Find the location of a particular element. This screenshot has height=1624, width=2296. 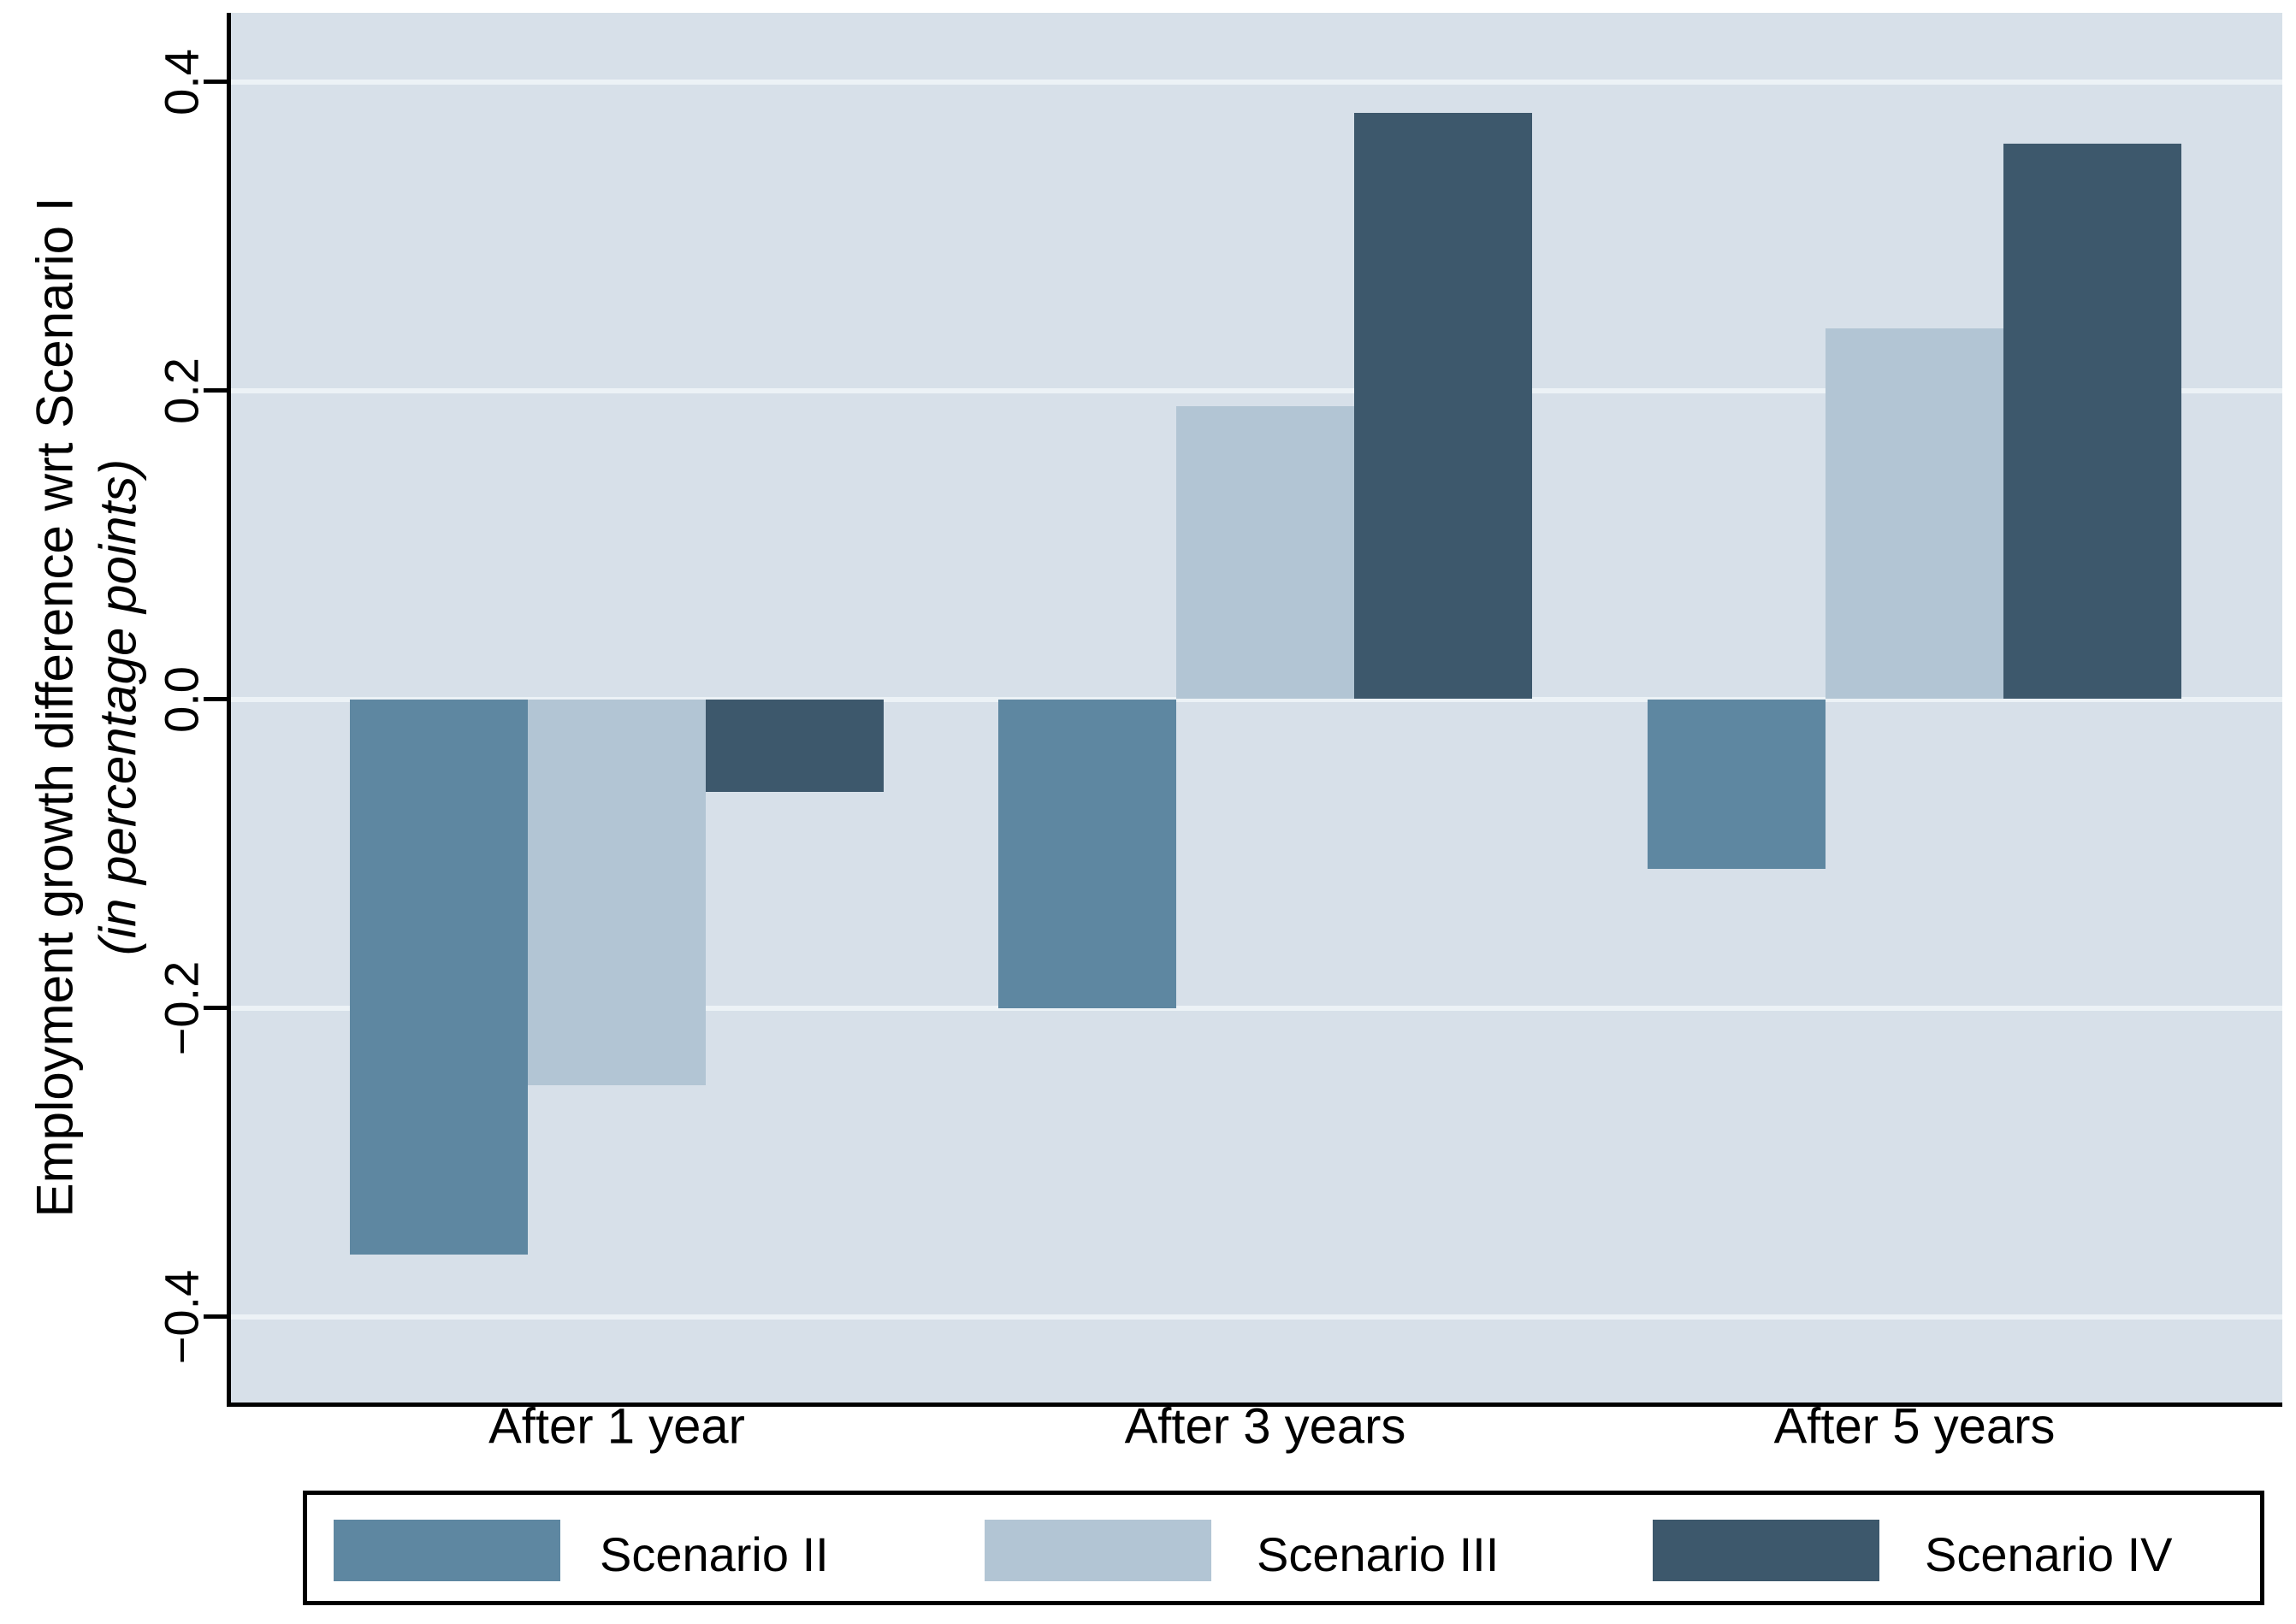

bar-scenario-iv-after-3-years is located at coordinates (1443, 406).